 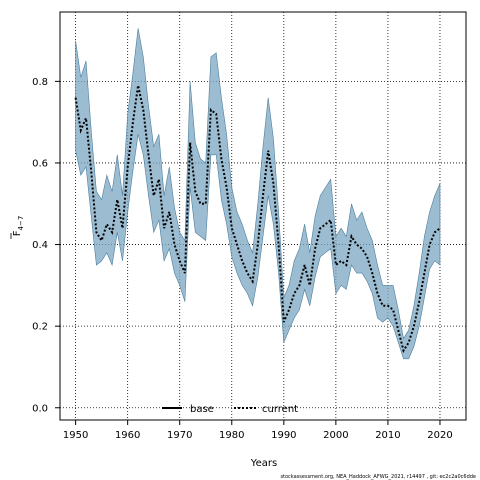 What do you see at coordinates (263, 463) in the screenshot?
I see `x-axis-label: Years` at bounding box center [263, 463].